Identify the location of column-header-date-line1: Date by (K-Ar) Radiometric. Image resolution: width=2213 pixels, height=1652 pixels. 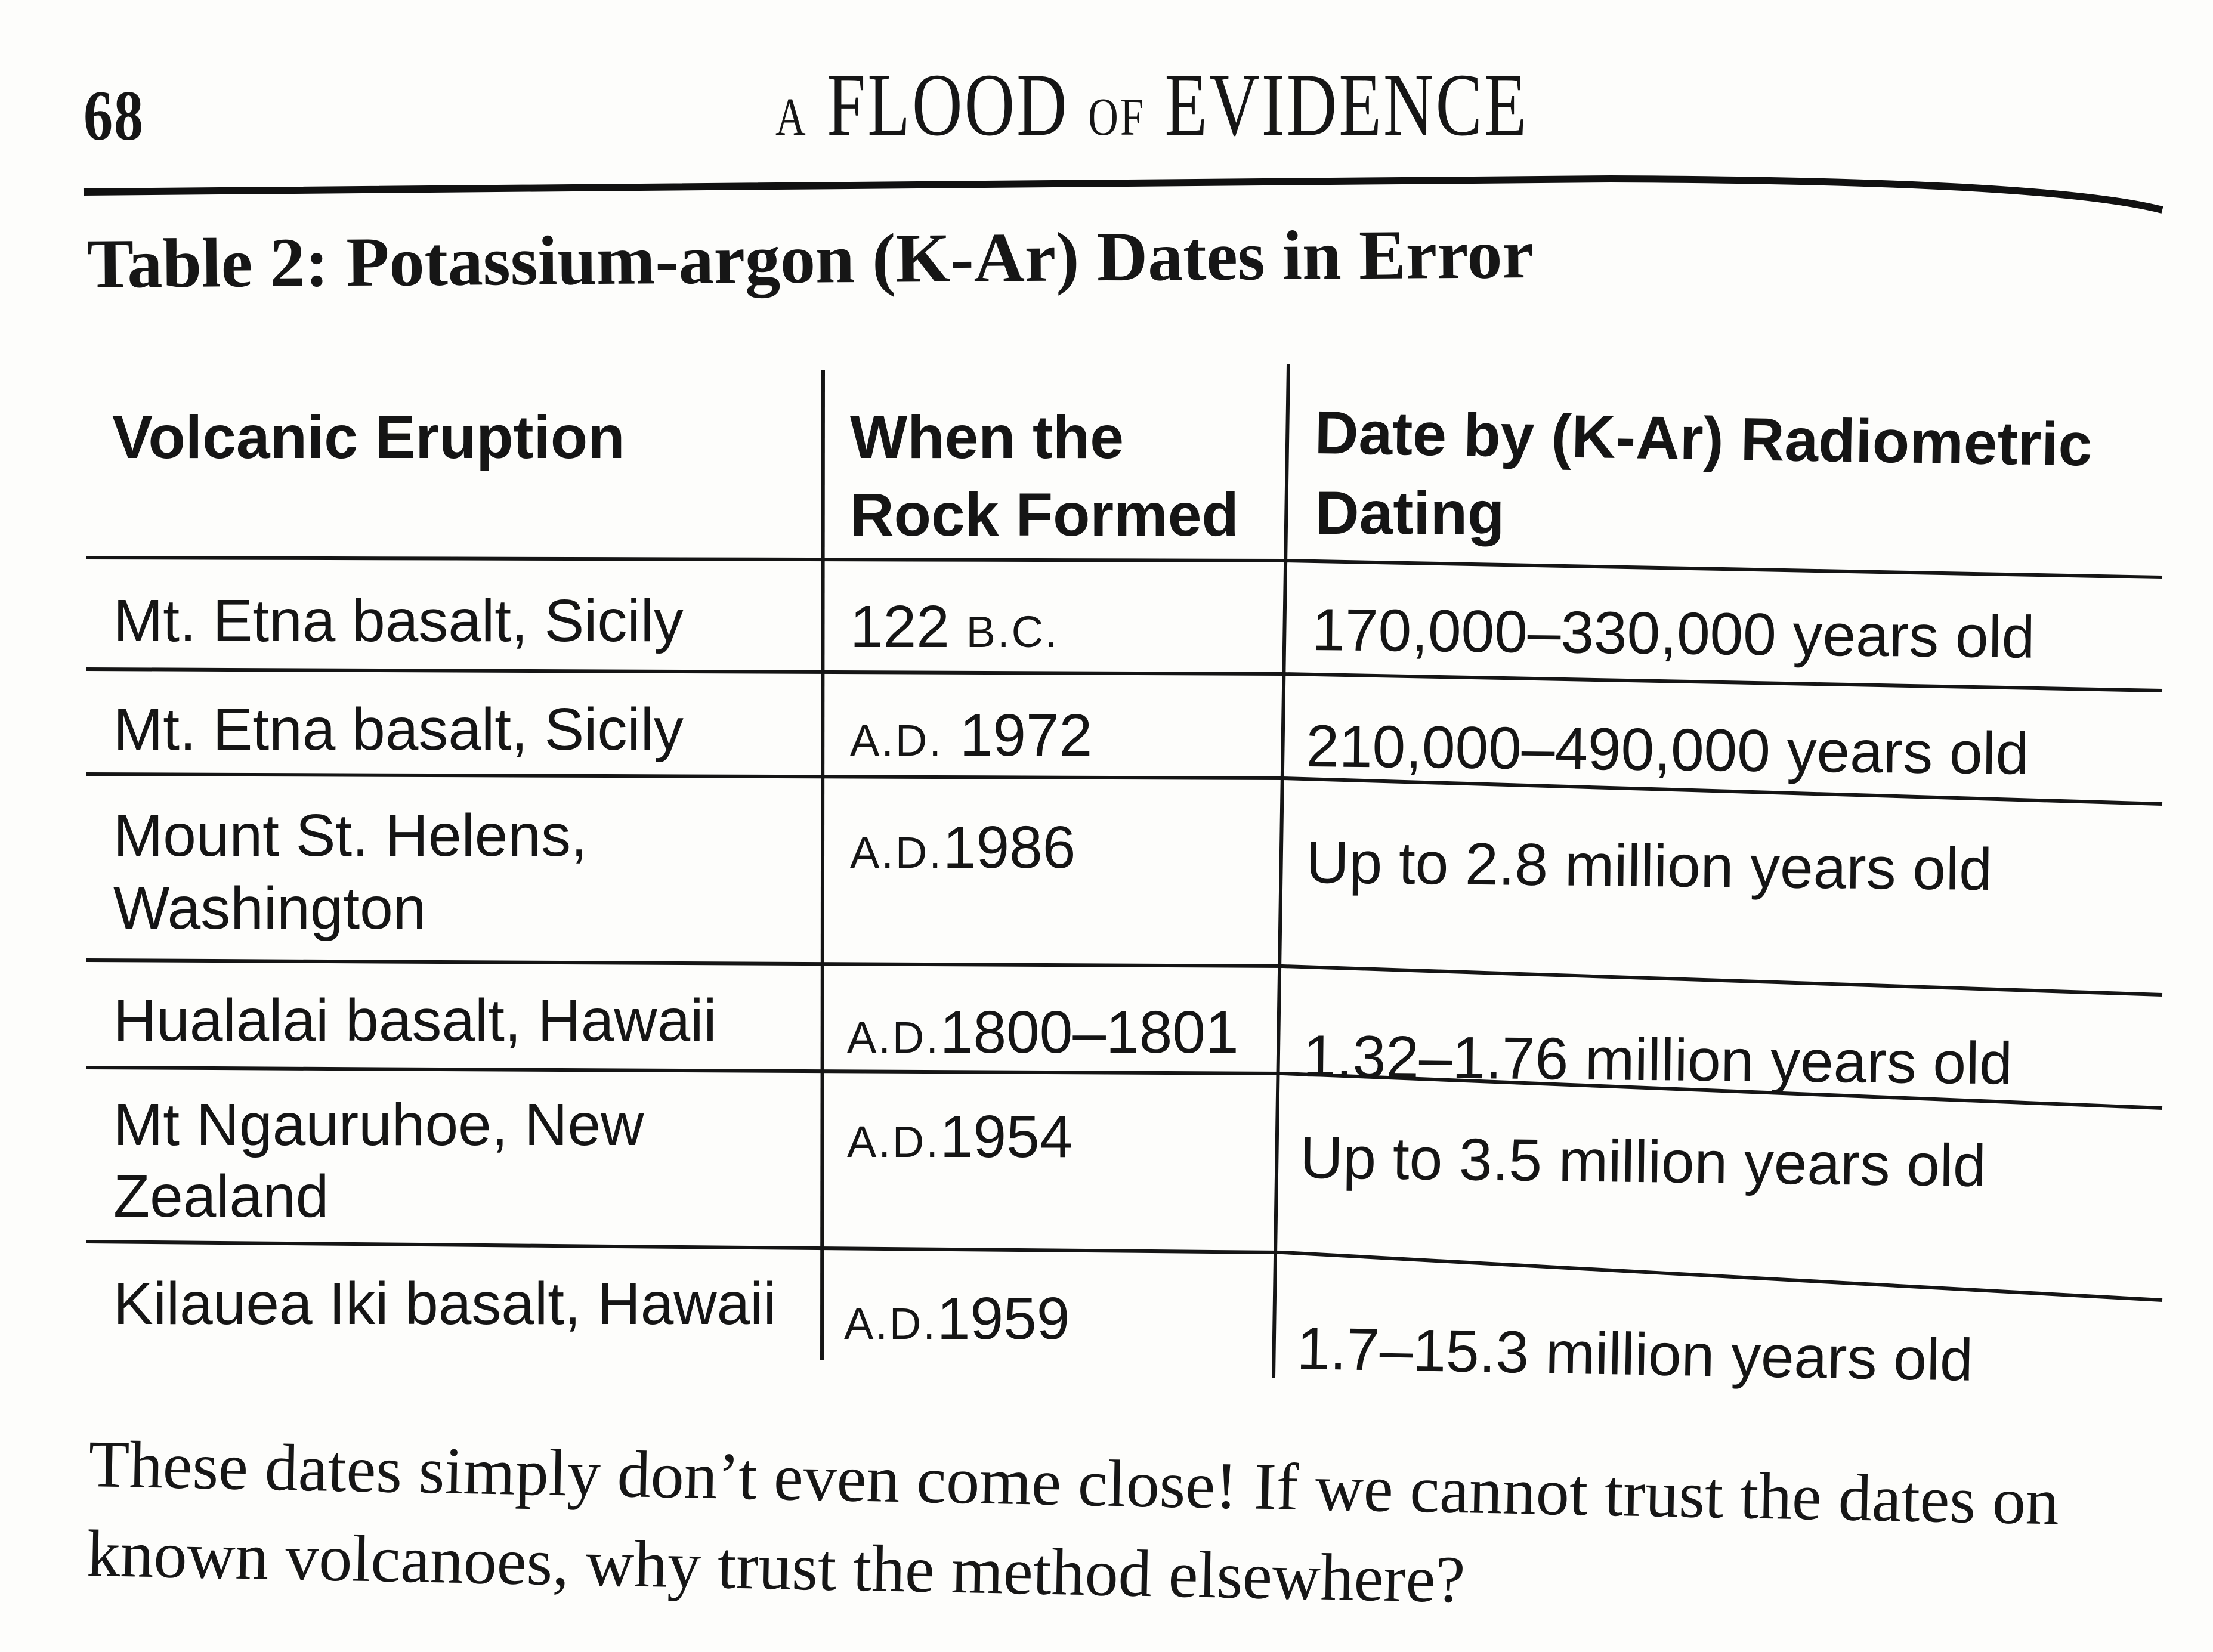
(1704, 439).